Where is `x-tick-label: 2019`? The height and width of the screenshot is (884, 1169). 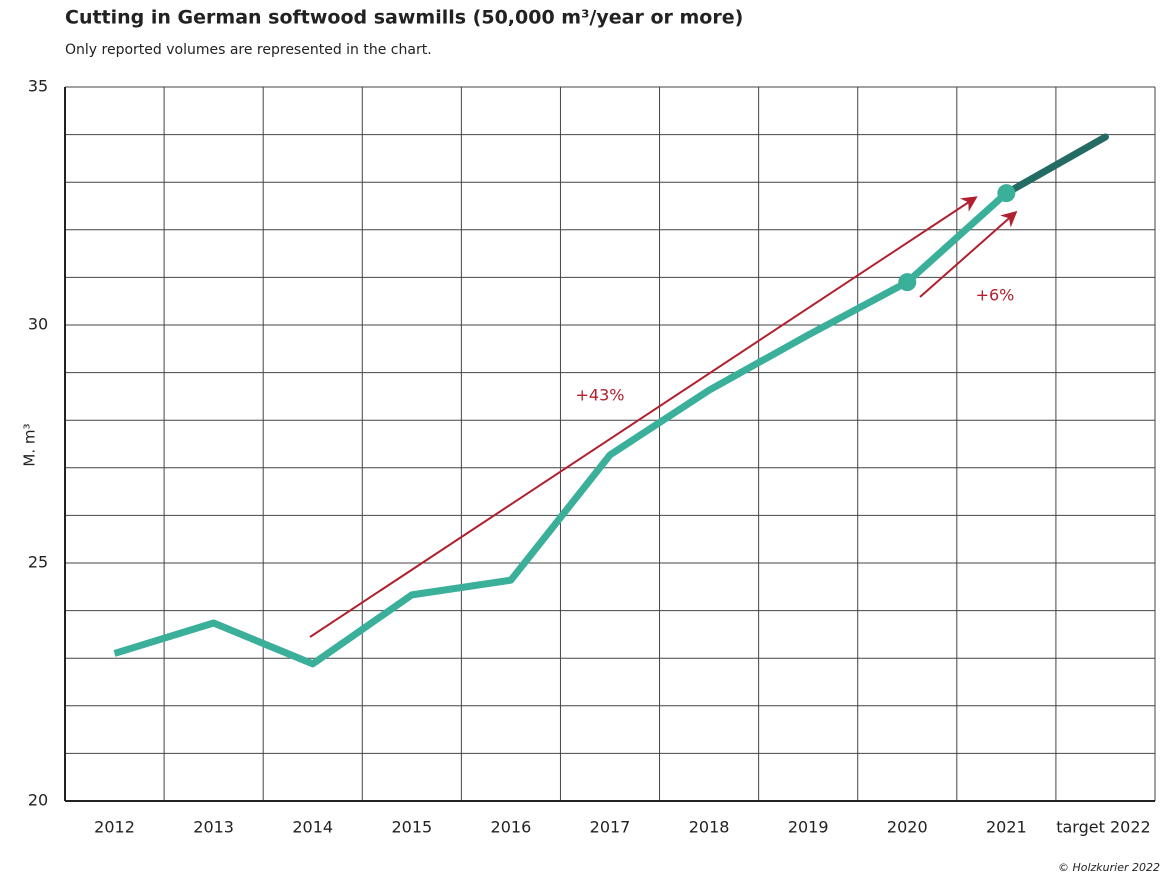
x-tick-label: 2019 is located at coordinates (808, 827).